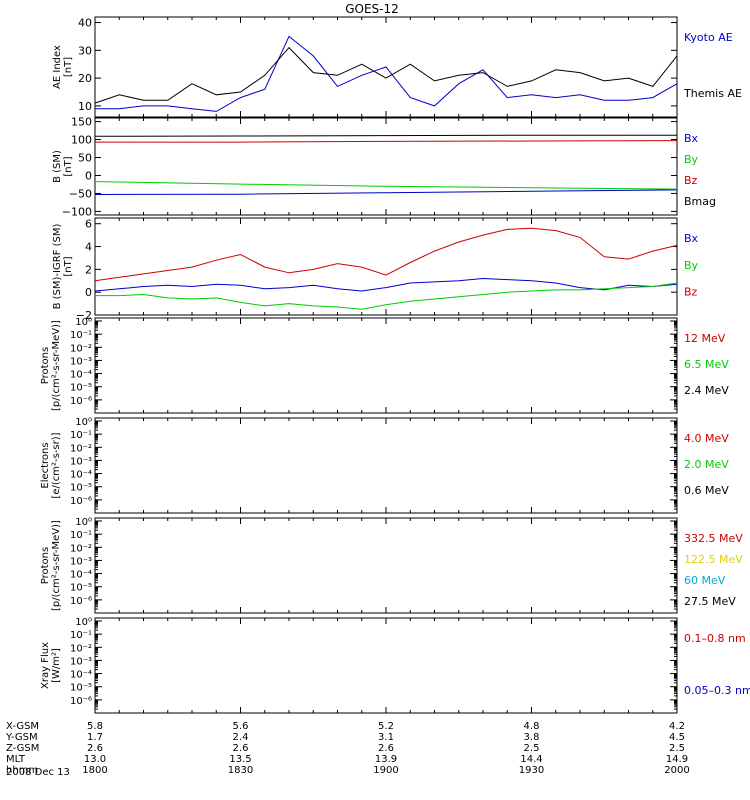 The image size is (750, 800). Describe the element at coordinates (85, 50) in the screenshot. I see `y-tick-label: 30` at that location.